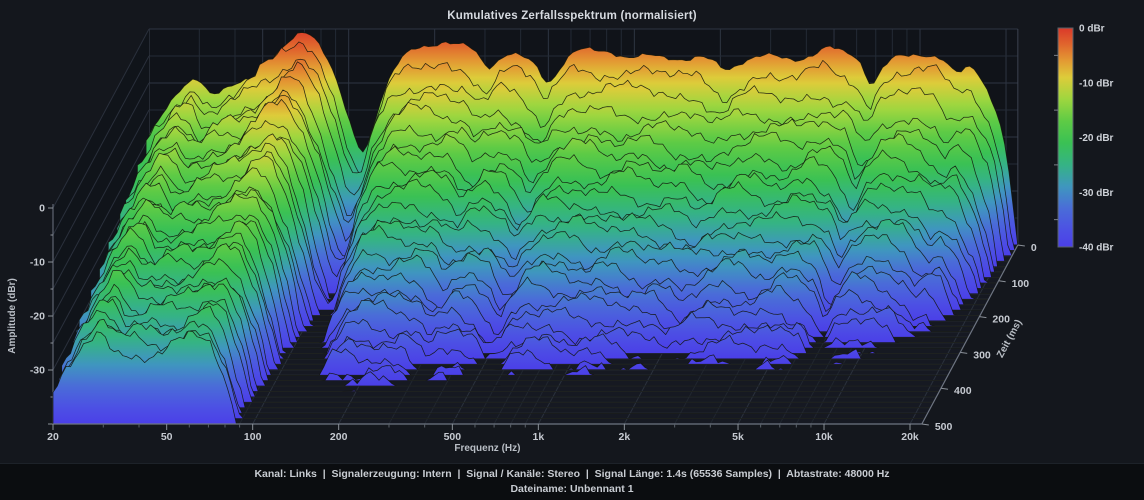  What do you see at coordinates (1096, 193) in the screenshot?
I see `svg-text: -30 dBr` at bounding box center [1096, 193].